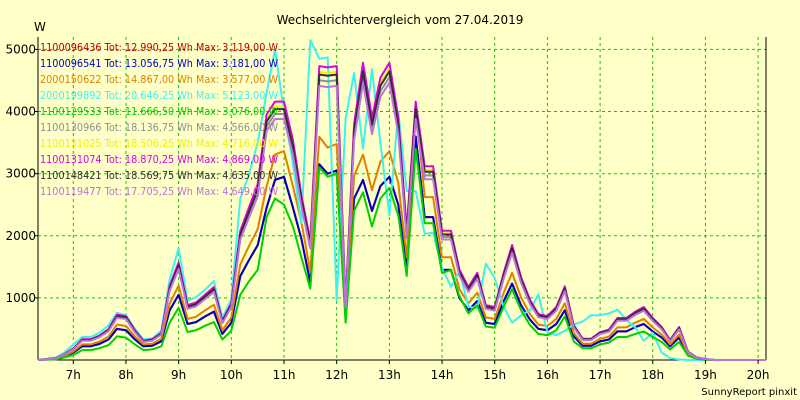  What do you see at coordinates (547, 375) in the screenshot?
I see `x-tick-label: 16h` at bounding box center [547, 375].